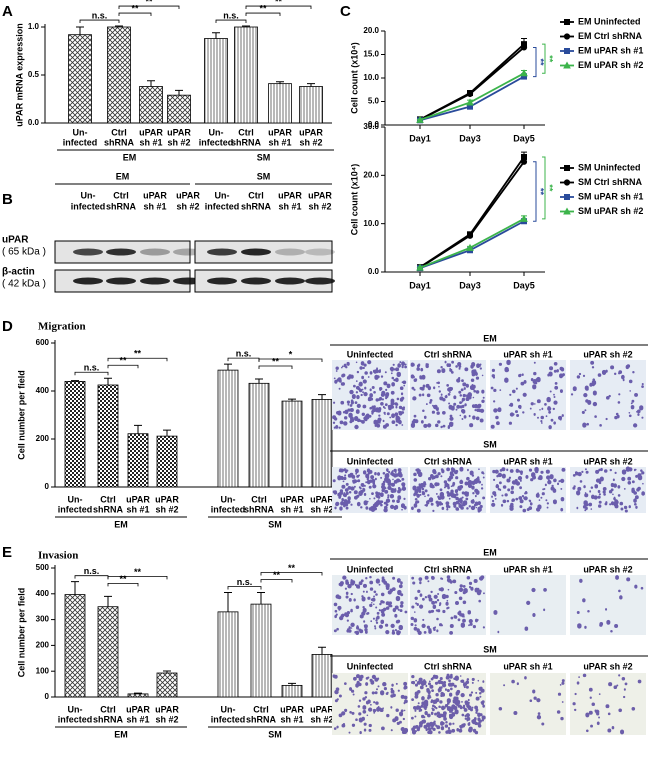 The image size is (650, 757). Describe the element at coordinates (80, 132) in the screenshot. I see `x-tick-label: Un-` at that location.